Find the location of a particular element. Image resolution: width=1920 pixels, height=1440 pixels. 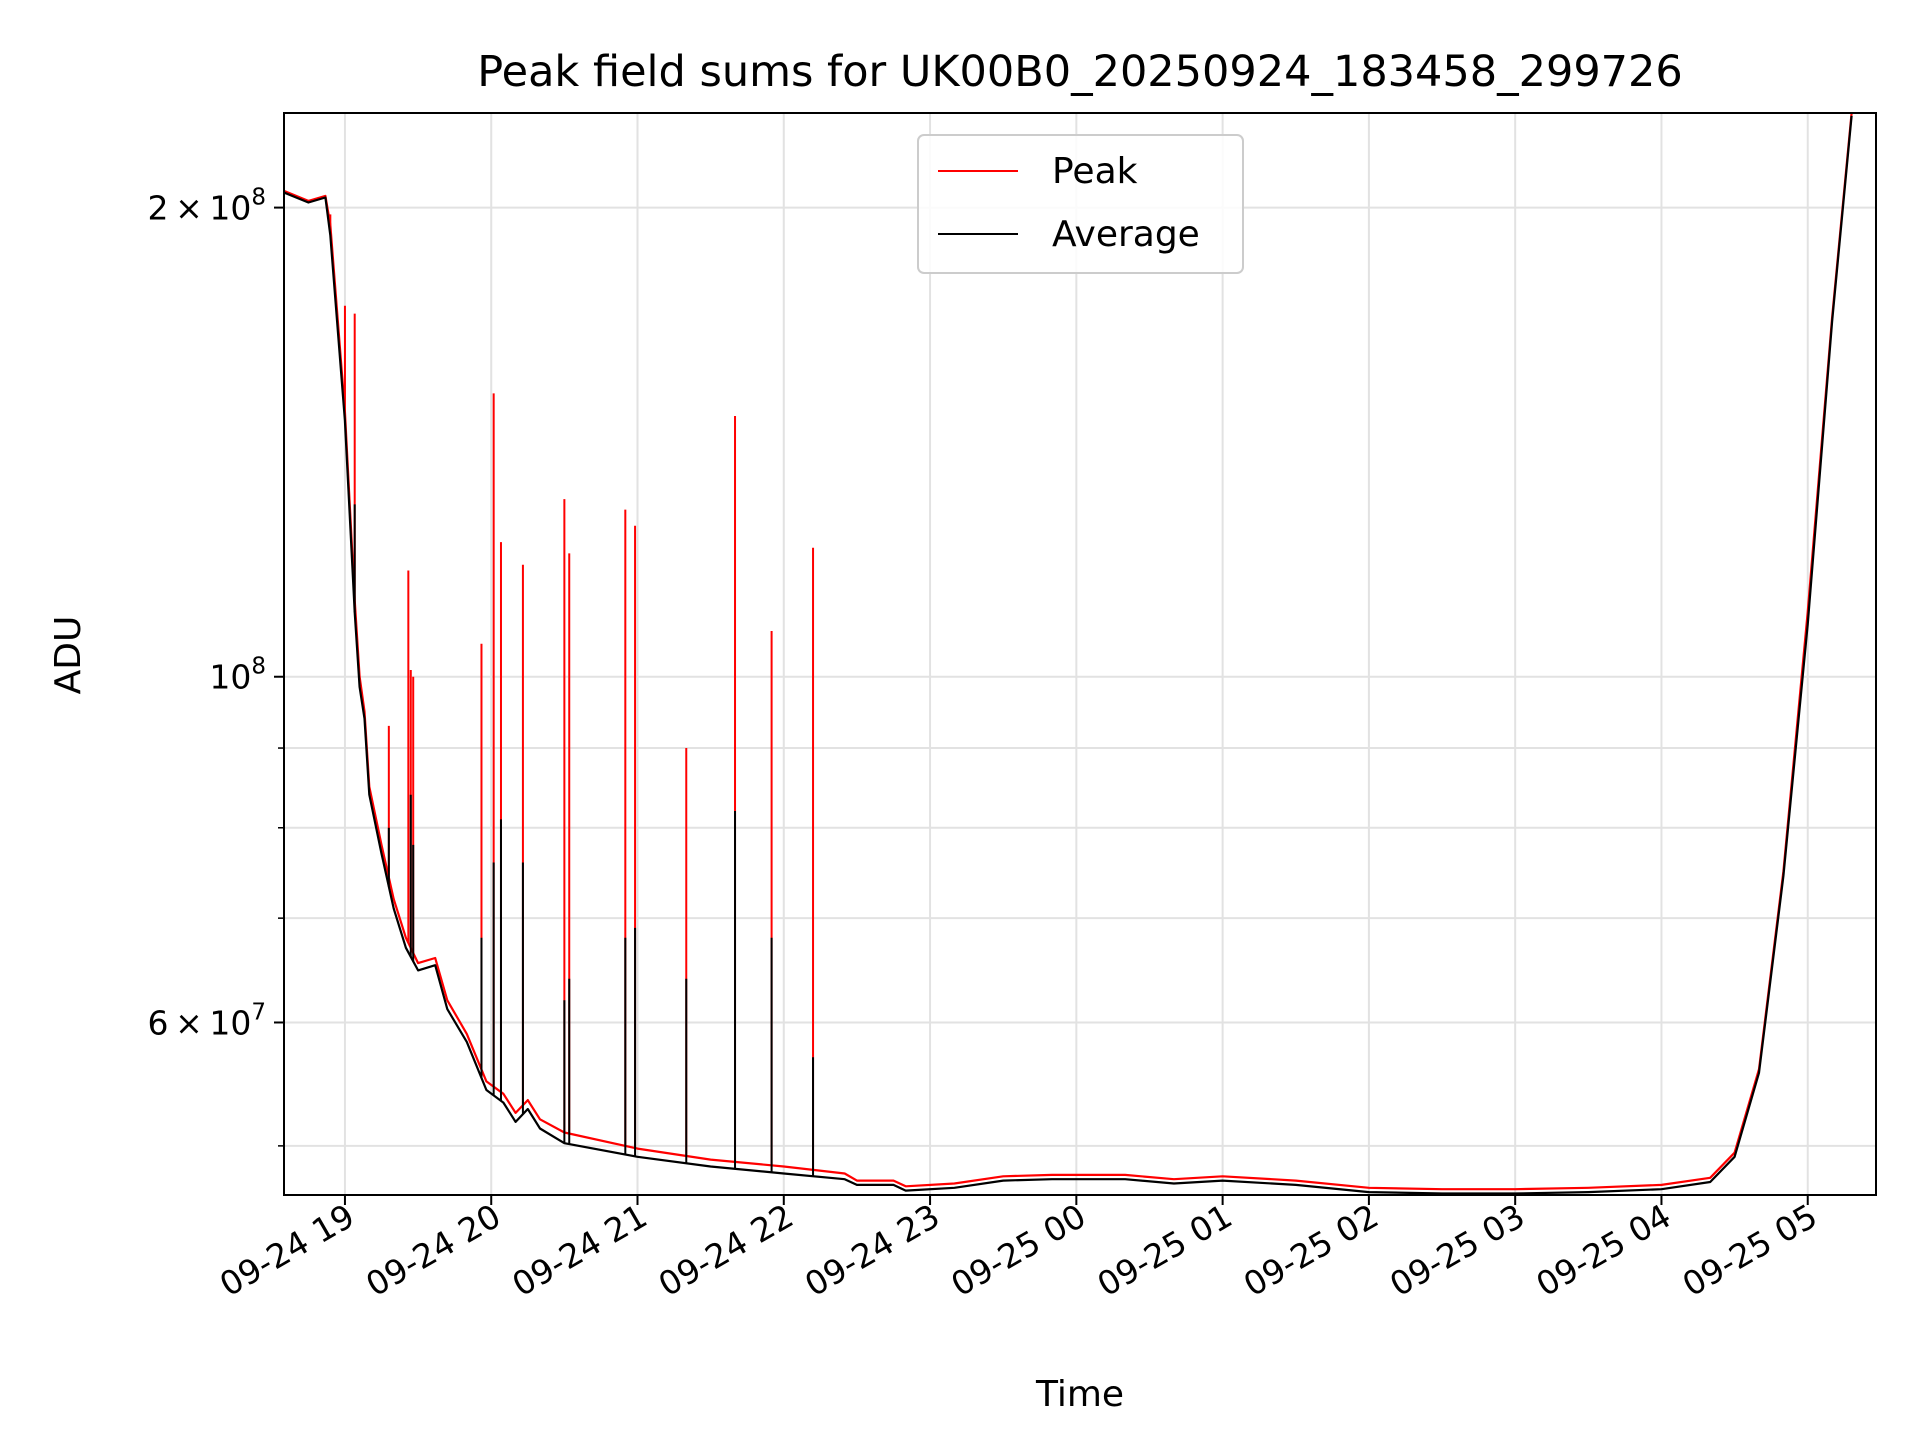

legend: Peak Average is located at coordinates (1080, 204).